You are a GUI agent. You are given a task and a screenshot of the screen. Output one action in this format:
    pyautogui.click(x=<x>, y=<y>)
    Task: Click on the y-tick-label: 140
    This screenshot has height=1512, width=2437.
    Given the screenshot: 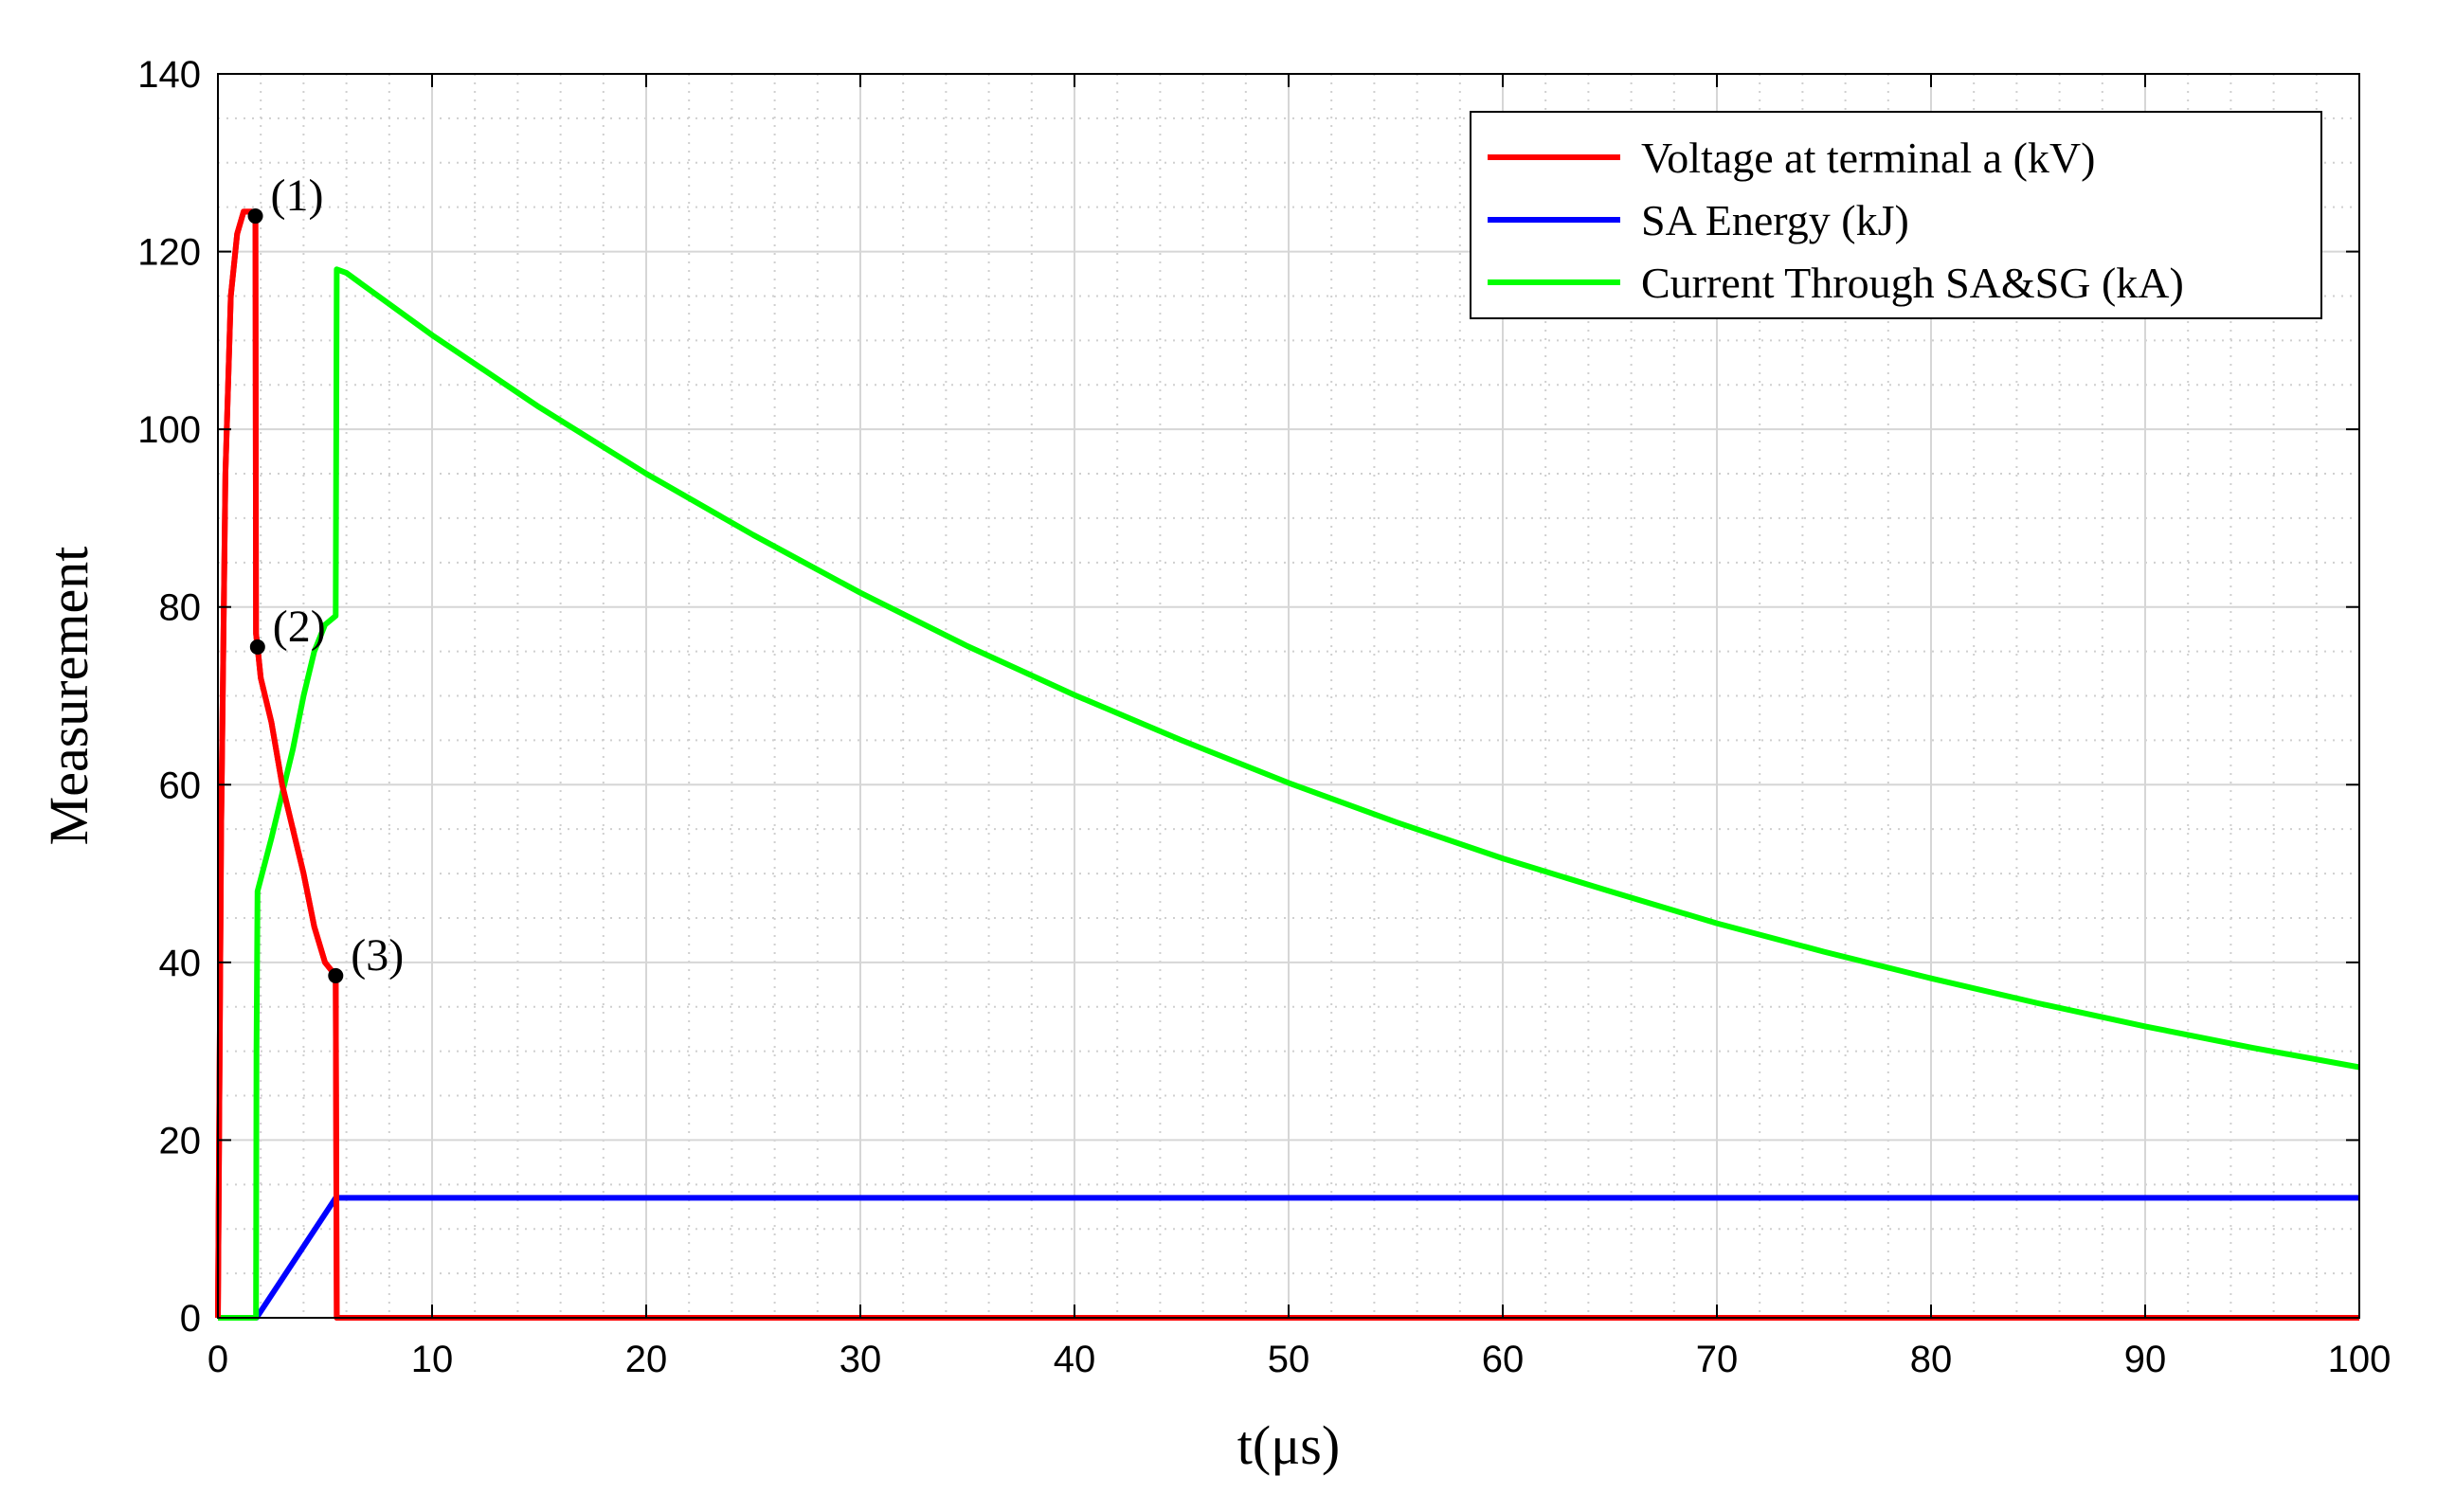 What is the action you would take?
    pyautogui.click(x=169, y=75)
    